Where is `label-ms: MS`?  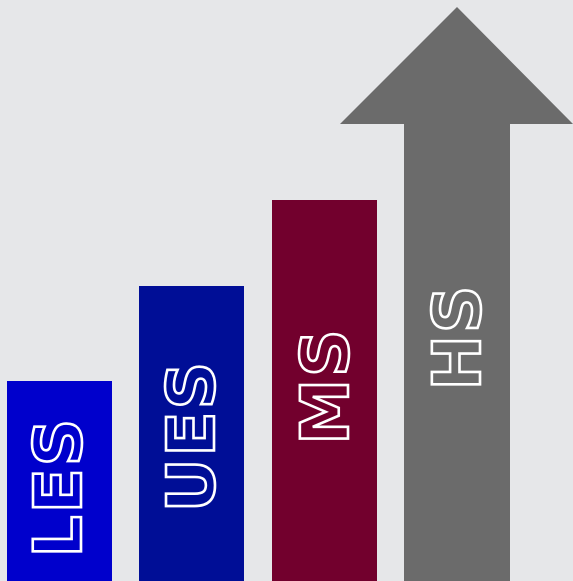
label-ms: MS is located at coordinates (325, 385).